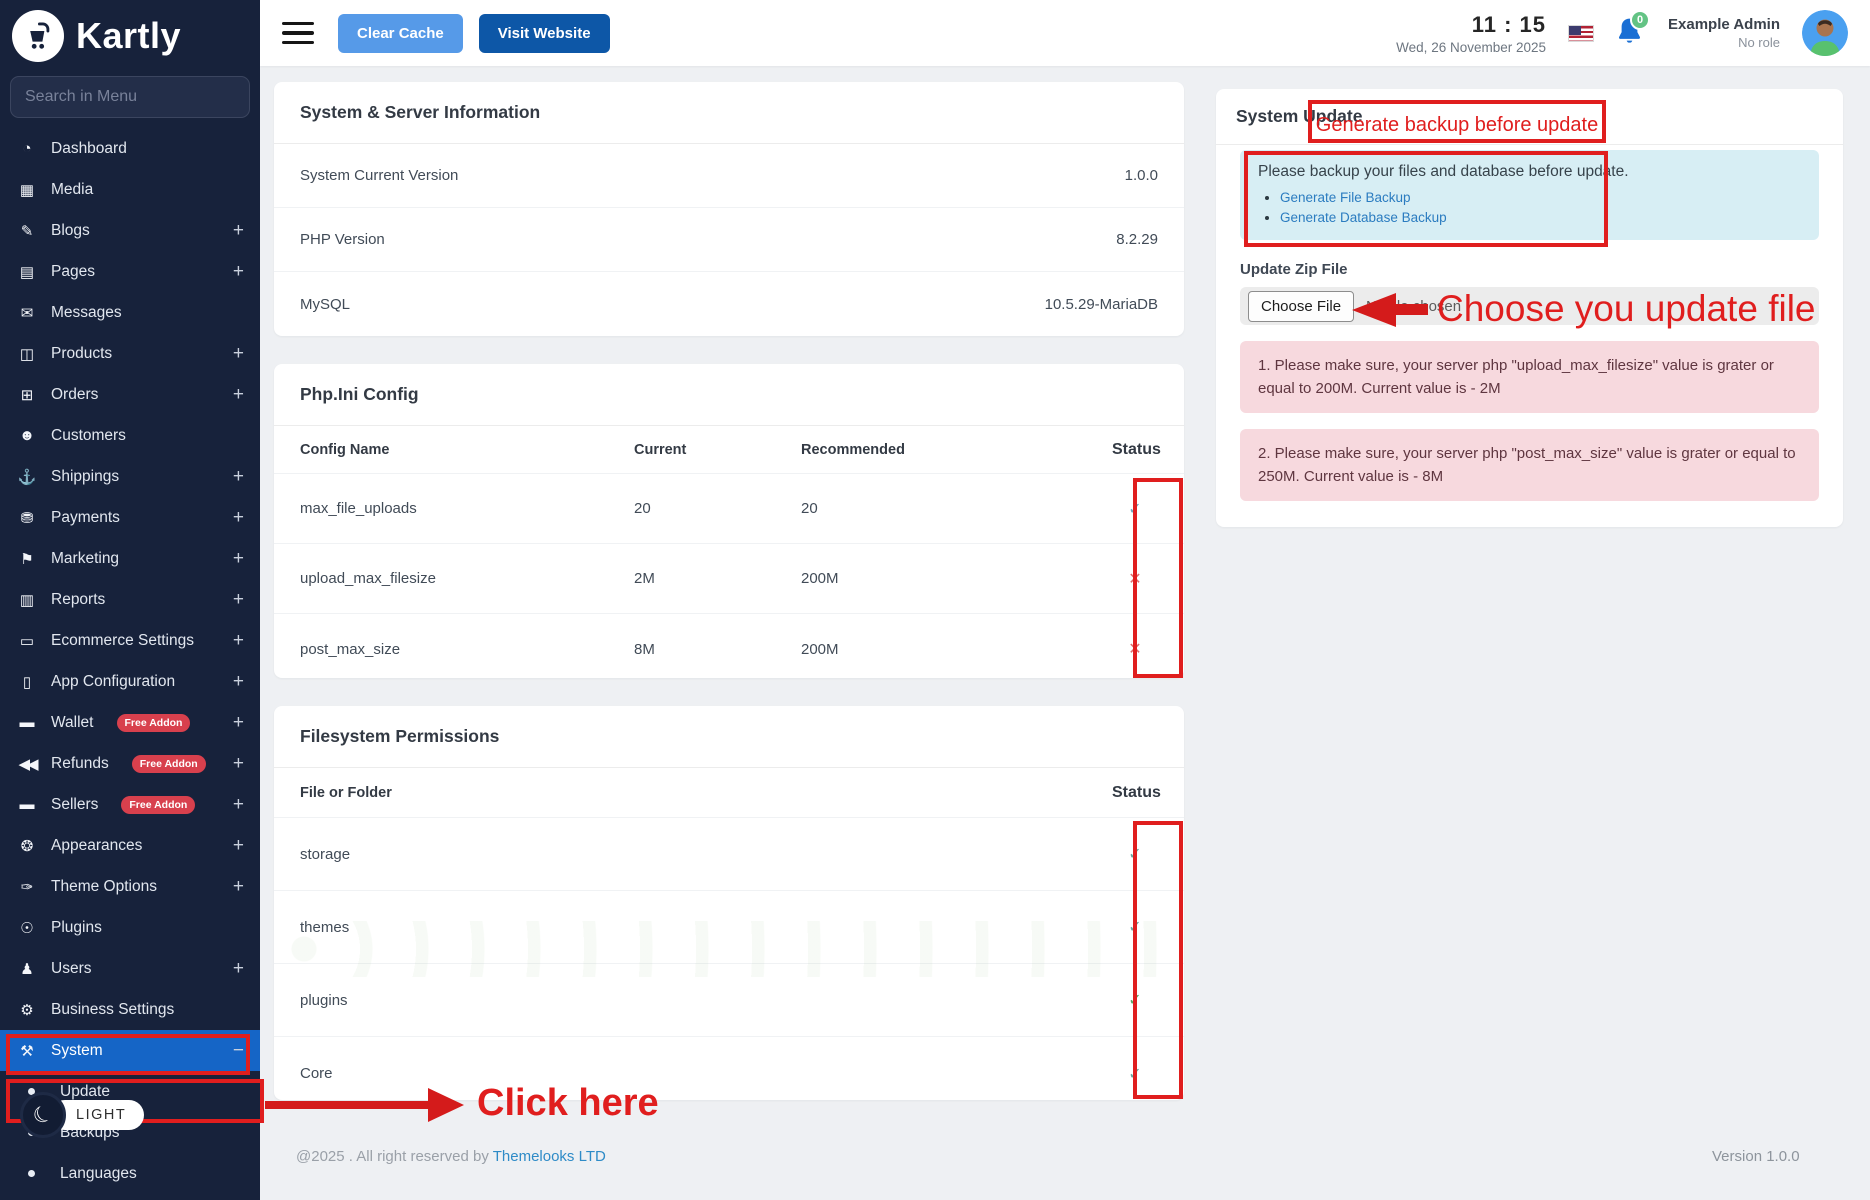  I want to click on collapse-minus-icon: −, so click(238, 1050).